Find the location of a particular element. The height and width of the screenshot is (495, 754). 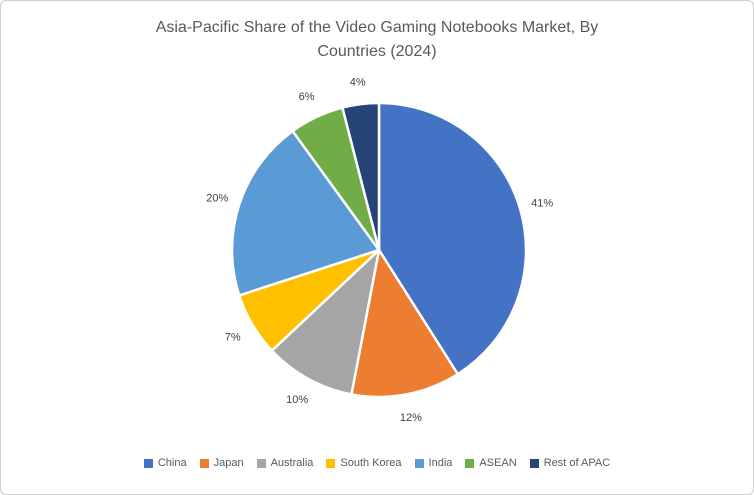

legend-item-india: India is located at coordinates (433, 463).